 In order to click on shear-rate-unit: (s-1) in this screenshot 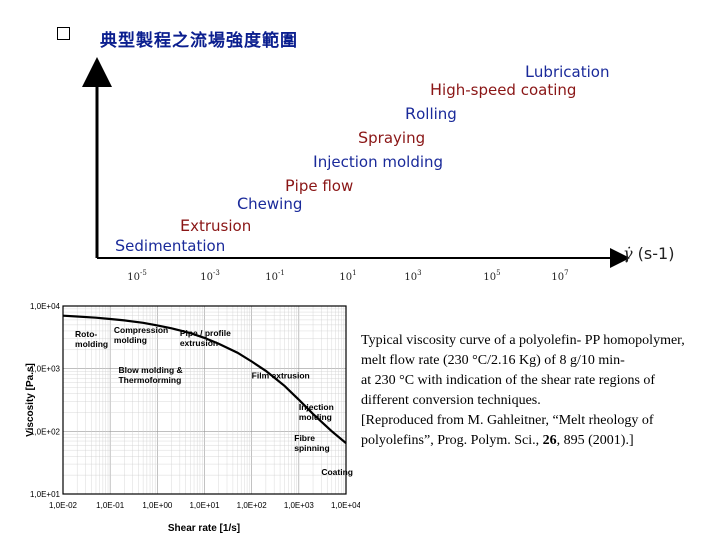, I will do `click(656, 253)`.